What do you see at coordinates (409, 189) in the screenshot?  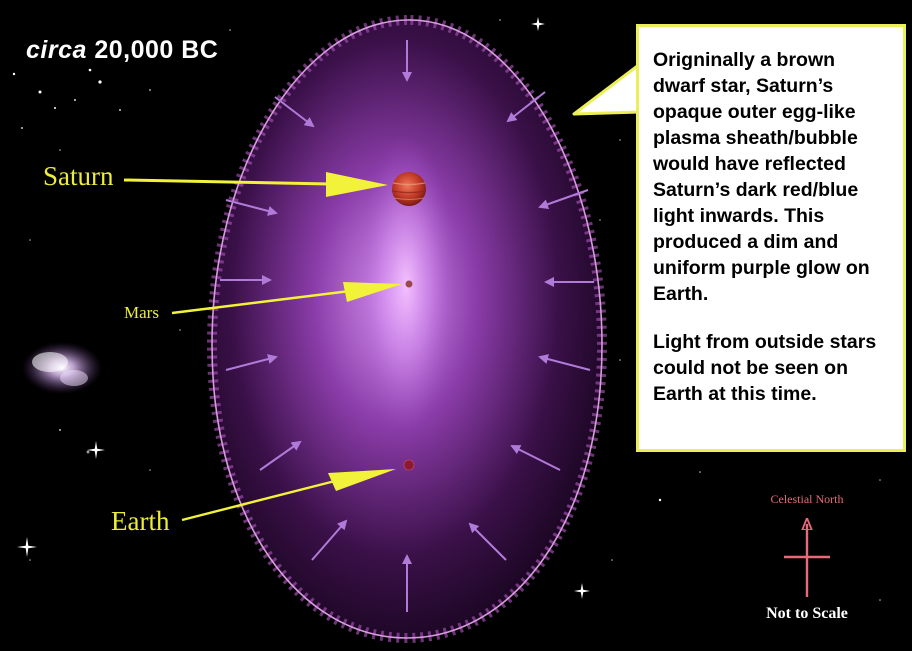 I see `saturn-planet` at bounding box center [409, 189].